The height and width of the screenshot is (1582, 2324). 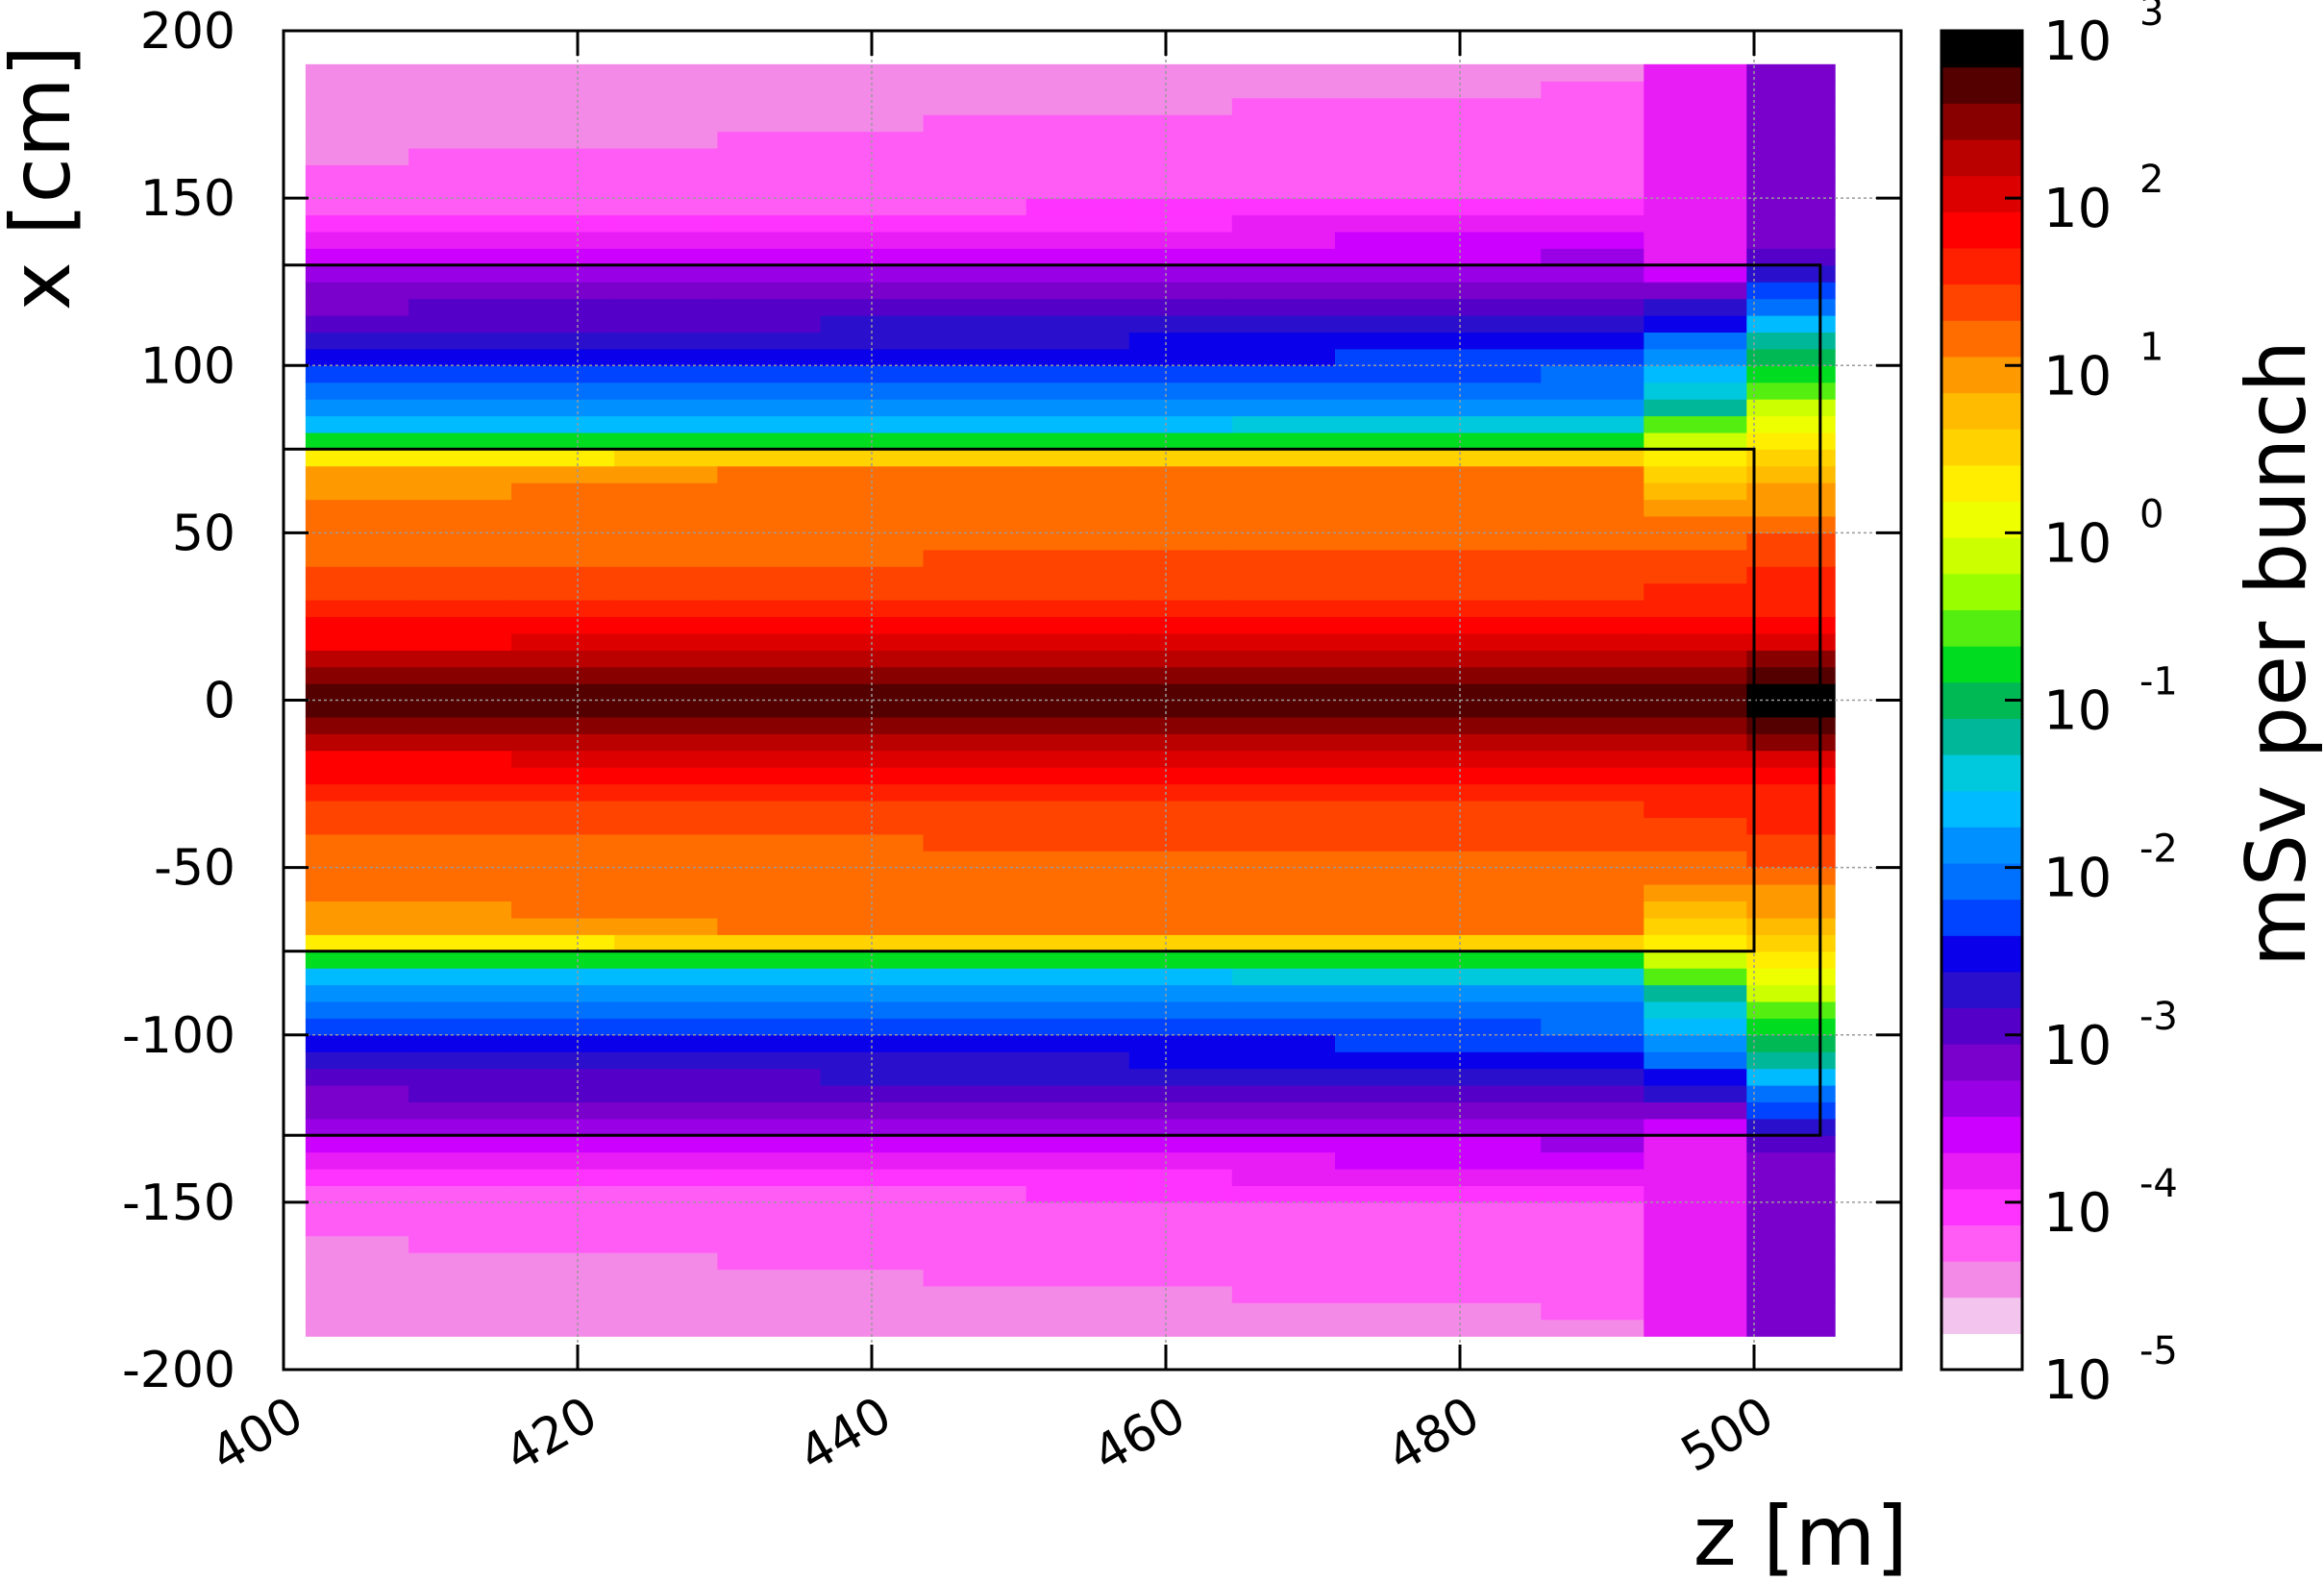 I want to click on colorbar-tick-label: 10 -5, so click(x=2110, y=1370).